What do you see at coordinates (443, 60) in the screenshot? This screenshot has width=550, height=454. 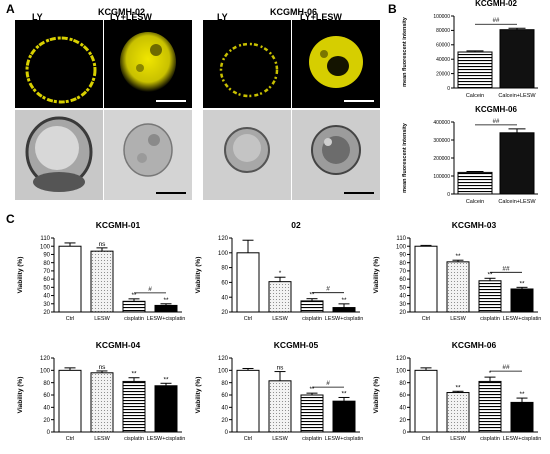 I see `y-tick-label: 40000` at bounding box center [443, 60].